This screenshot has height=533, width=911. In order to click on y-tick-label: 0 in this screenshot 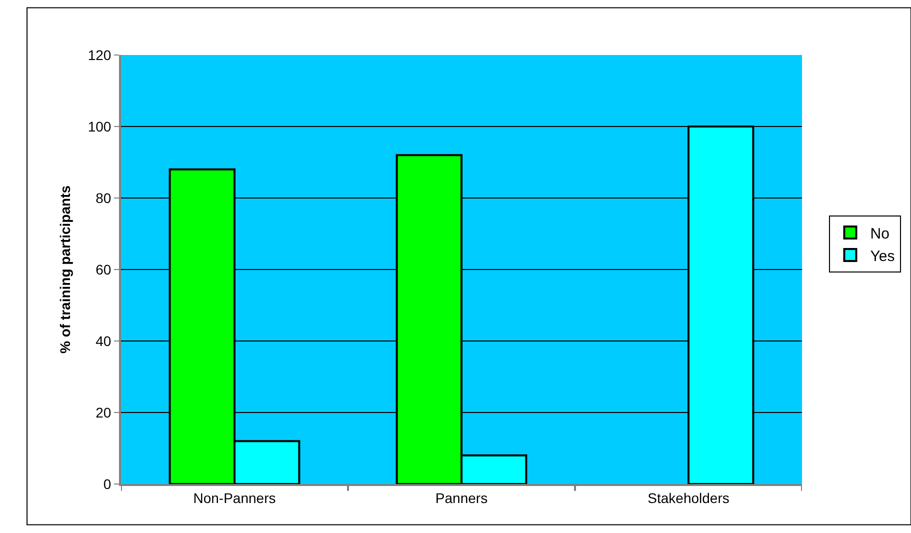, I will do `click(107, 484)`.